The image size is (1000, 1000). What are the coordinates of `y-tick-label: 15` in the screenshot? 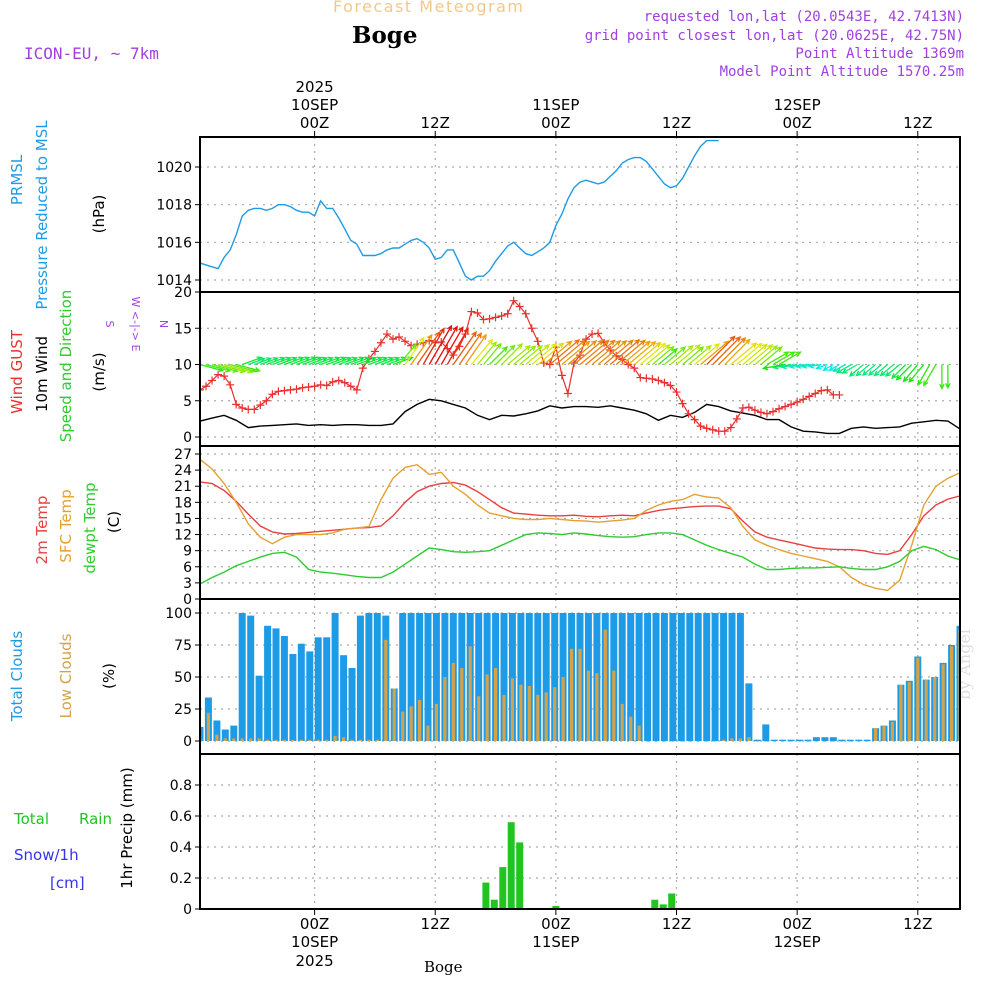 It's located at (183, 519).